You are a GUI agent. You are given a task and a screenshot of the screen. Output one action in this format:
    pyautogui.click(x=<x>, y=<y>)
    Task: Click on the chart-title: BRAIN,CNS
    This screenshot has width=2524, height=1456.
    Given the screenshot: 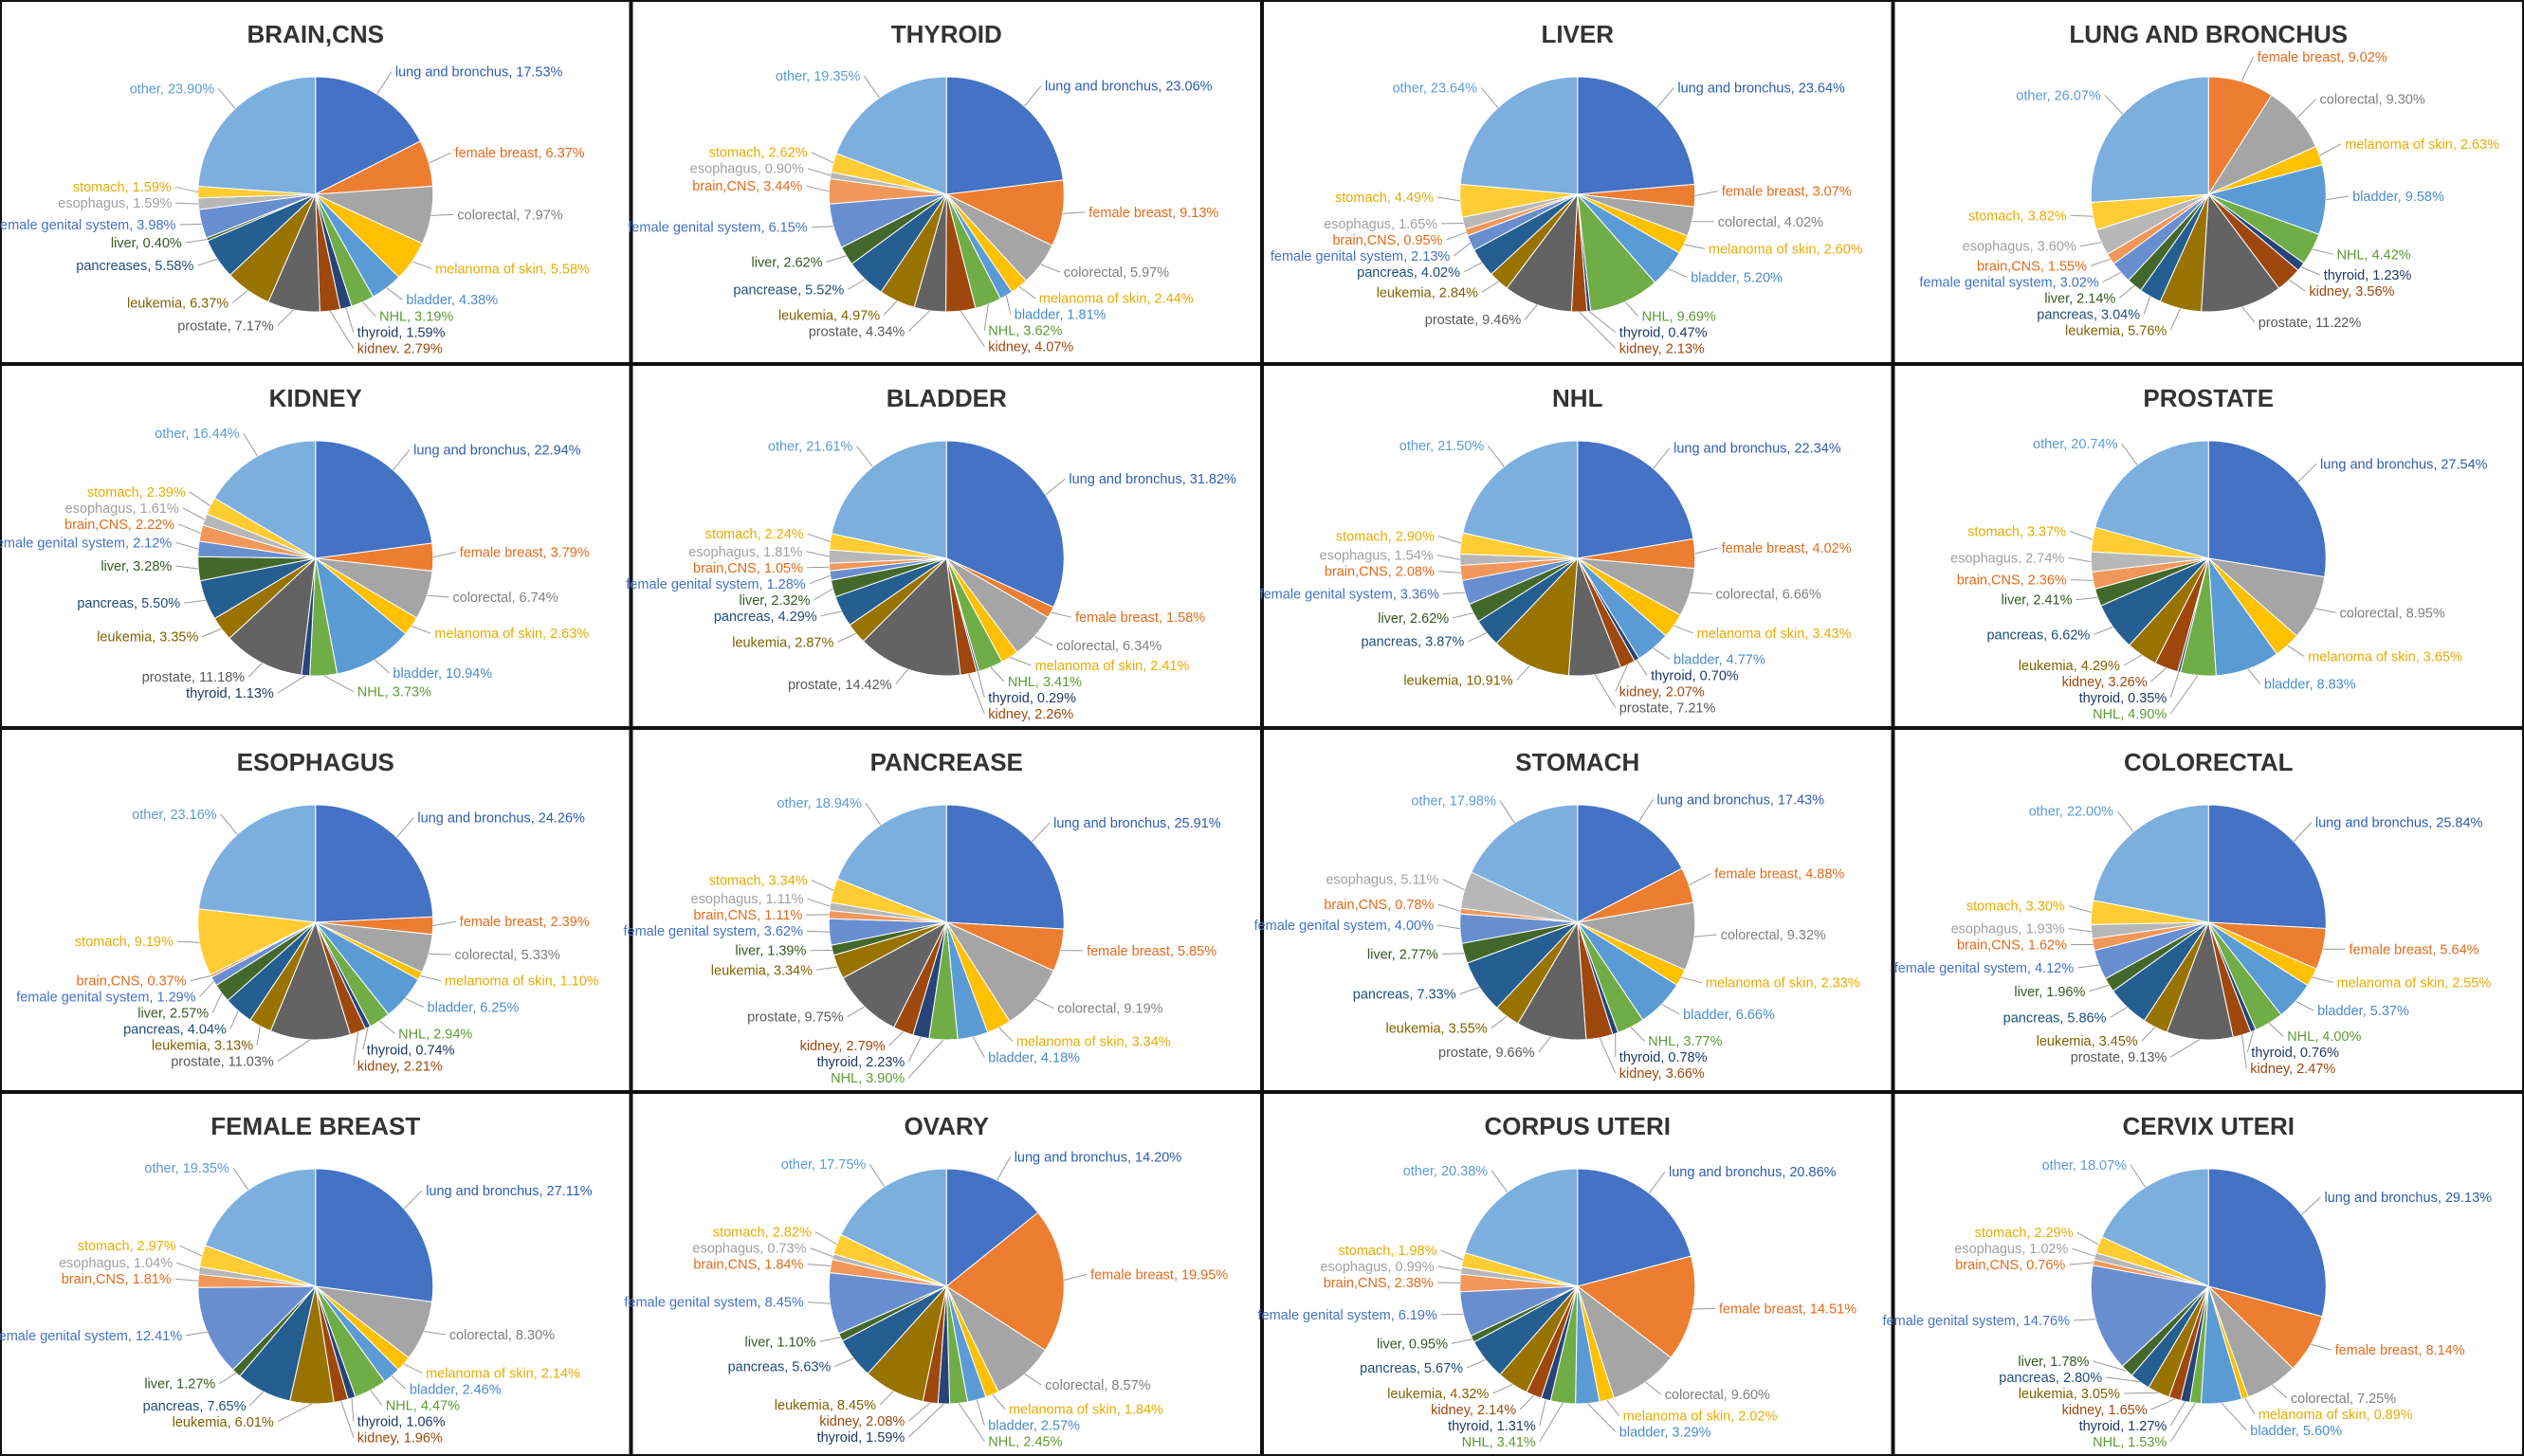 What is the action you would take?
    pyautogui.click(x=315, y=34)
    